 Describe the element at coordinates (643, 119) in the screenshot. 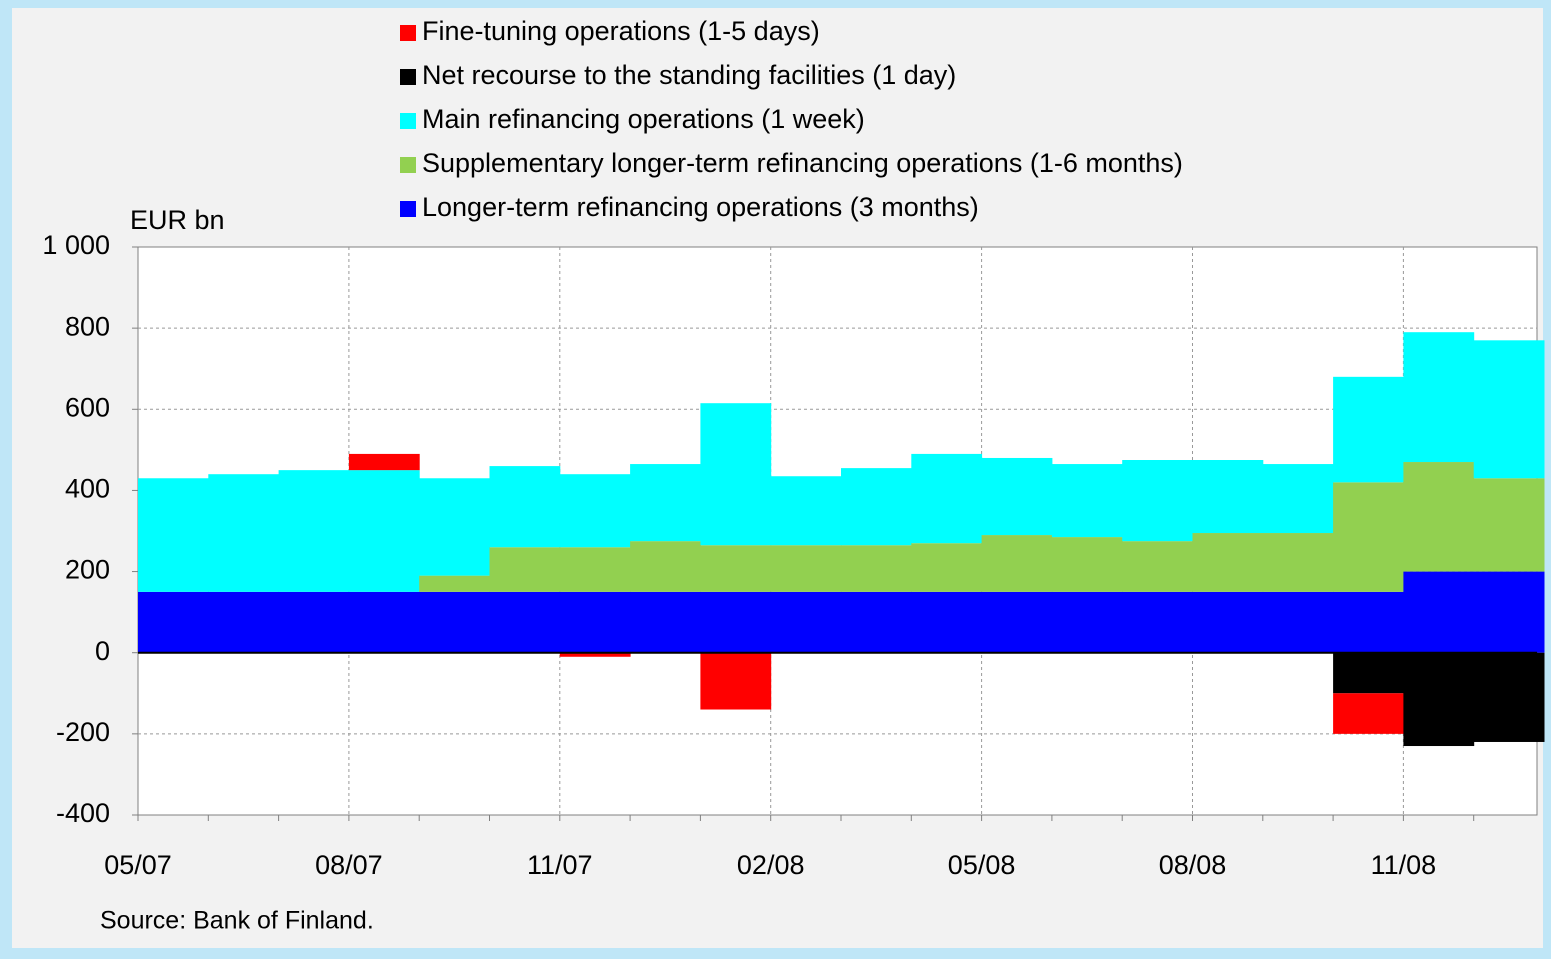

I see `legend-label: Main refinancing operations (1 week)` at that location.